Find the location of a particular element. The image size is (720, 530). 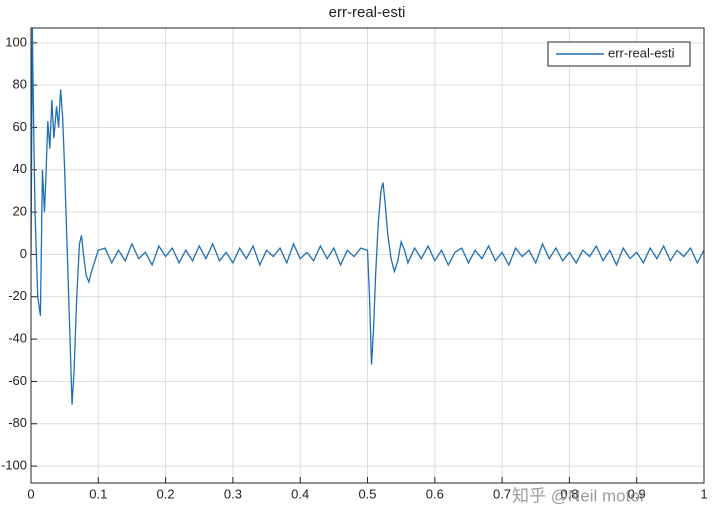

y-tick-label: -40 is located at coordinates (17, 338).